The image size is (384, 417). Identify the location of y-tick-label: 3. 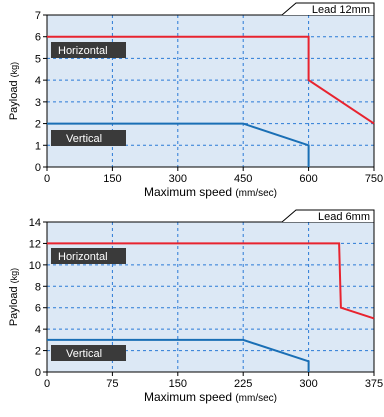
(38, 103).